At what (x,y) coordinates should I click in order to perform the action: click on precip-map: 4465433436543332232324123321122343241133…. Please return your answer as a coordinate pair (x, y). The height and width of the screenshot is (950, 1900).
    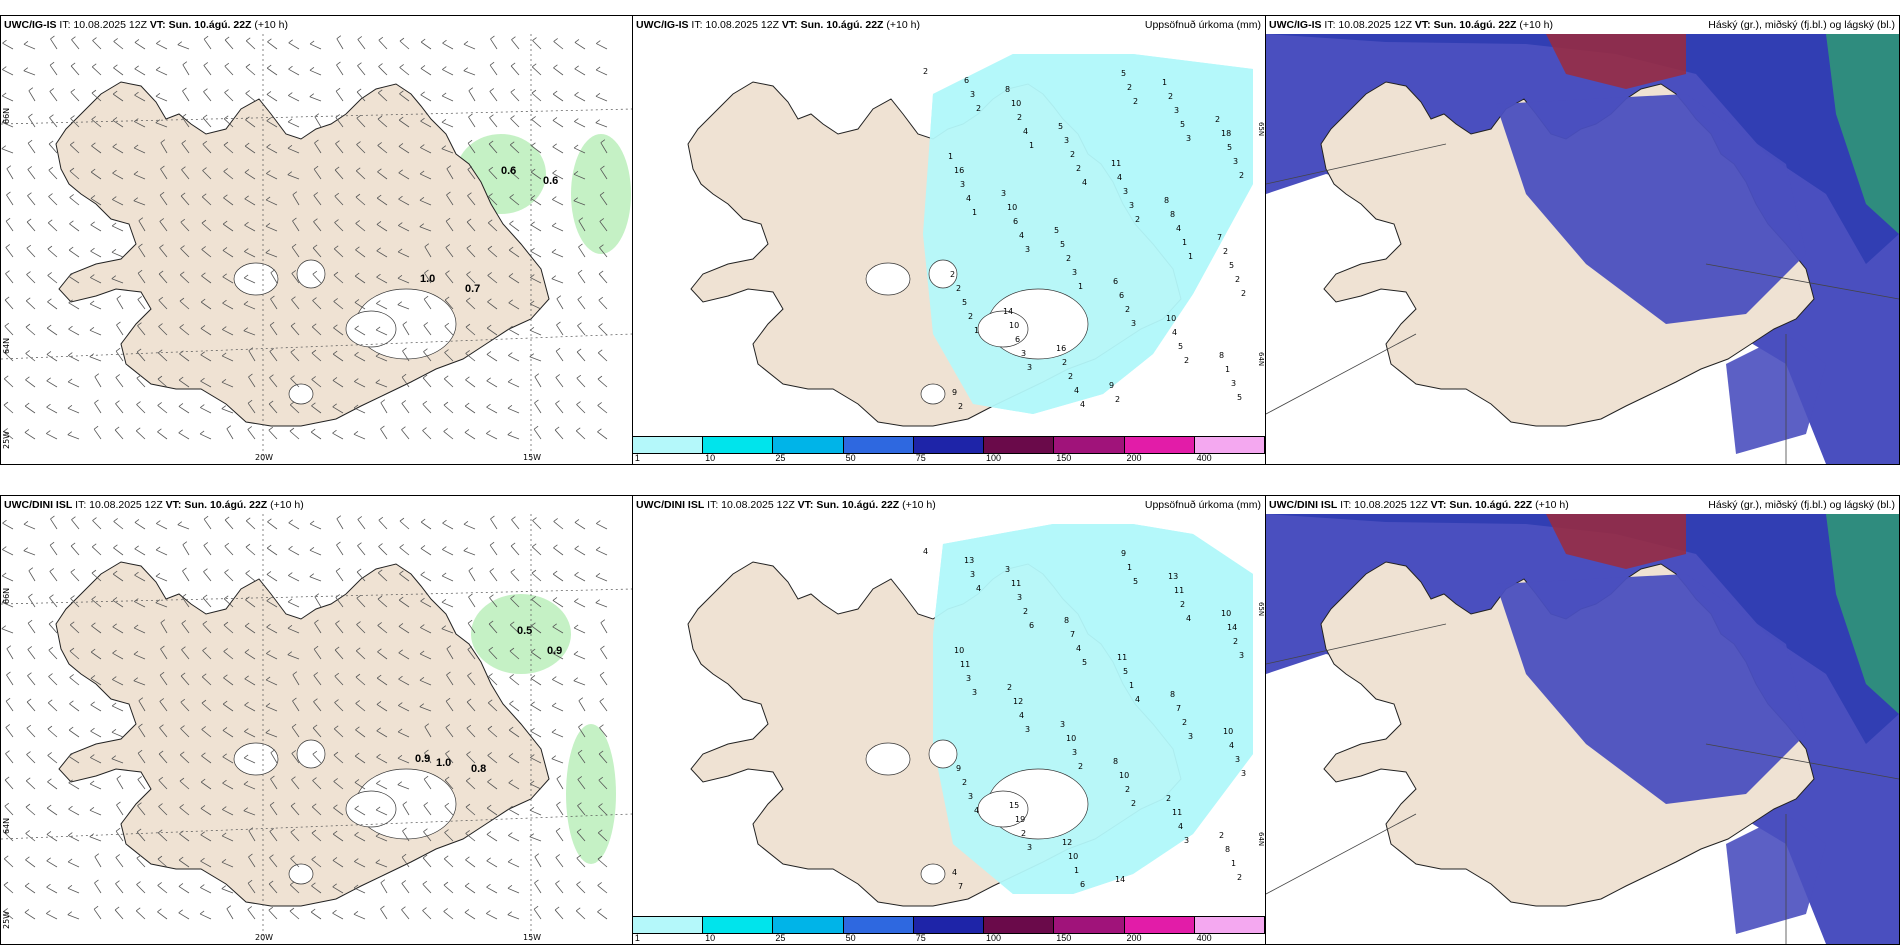
    Looking at the image, I should click on (949, 715).